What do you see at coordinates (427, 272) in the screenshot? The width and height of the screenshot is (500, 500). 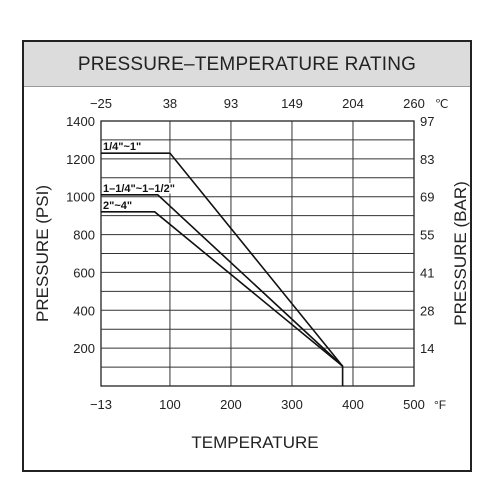 I see `y-tick-label-right: 41` at bounding box center [427, 272].